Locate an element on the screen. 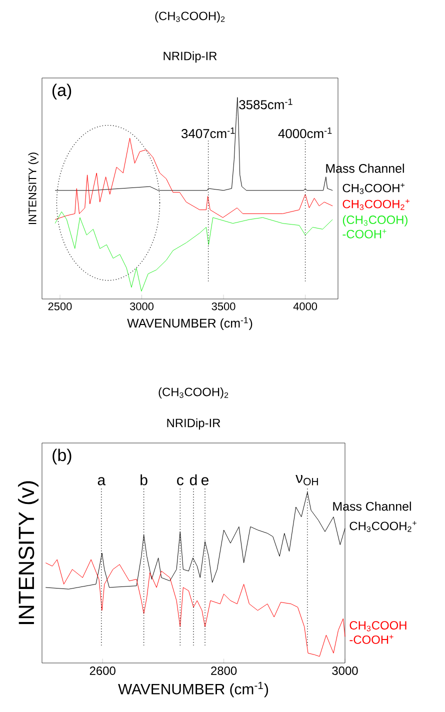  text: (b) is located at coordinates (62, 456).